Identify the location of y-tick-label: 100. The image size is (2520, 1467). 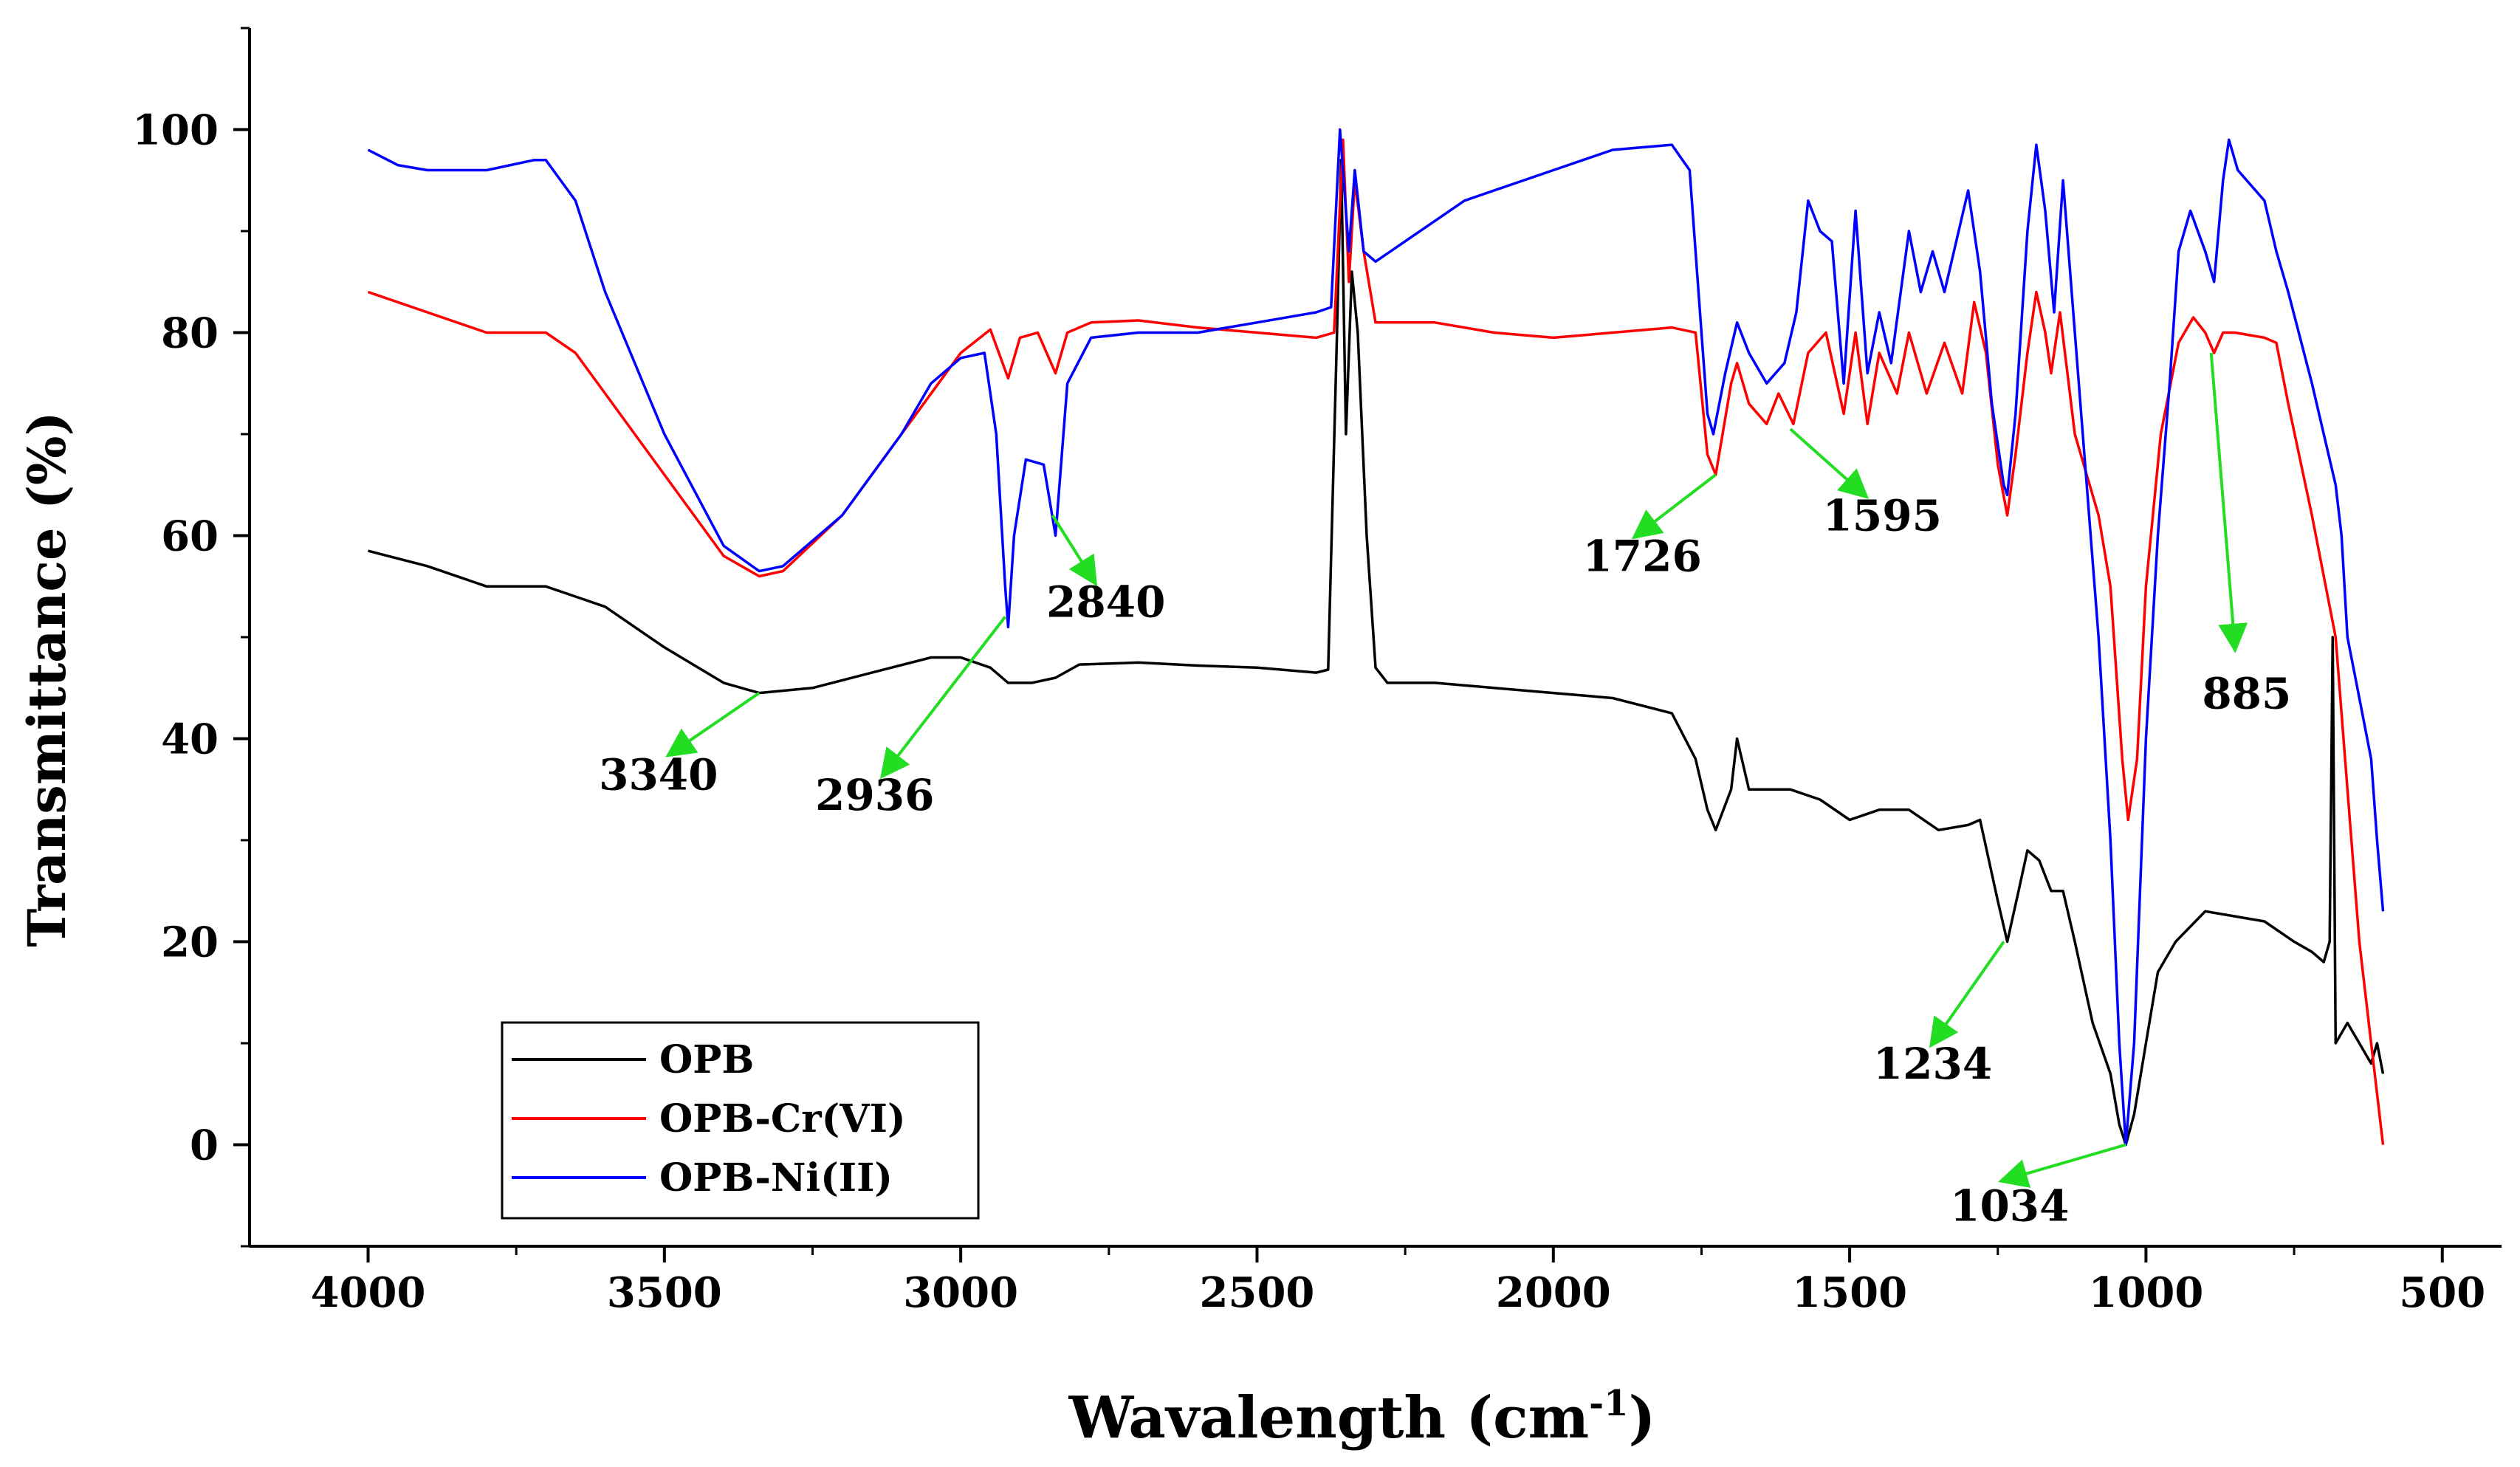
(175, 130).